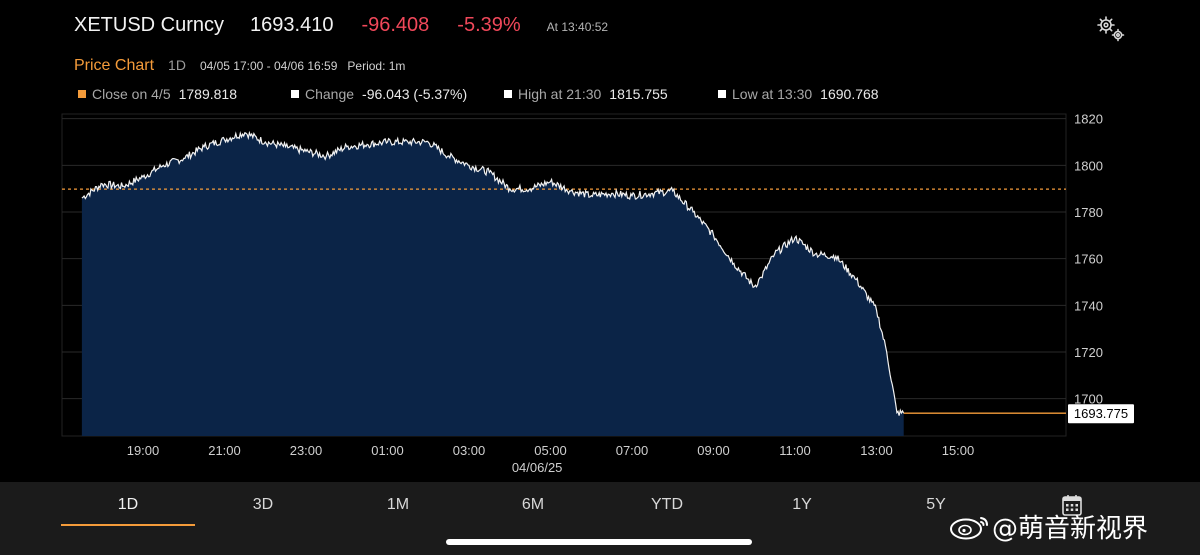 The width and height of the screenshot is (1200, 555). I want to click on chart-range: 1D, so click(177, 65).